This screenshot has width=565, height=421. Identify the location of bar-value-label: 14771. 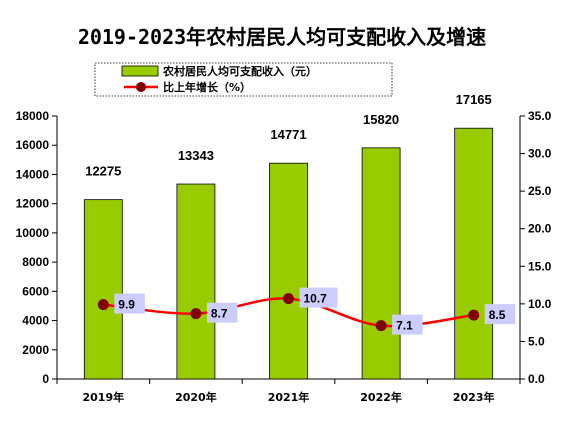
(288, 134).